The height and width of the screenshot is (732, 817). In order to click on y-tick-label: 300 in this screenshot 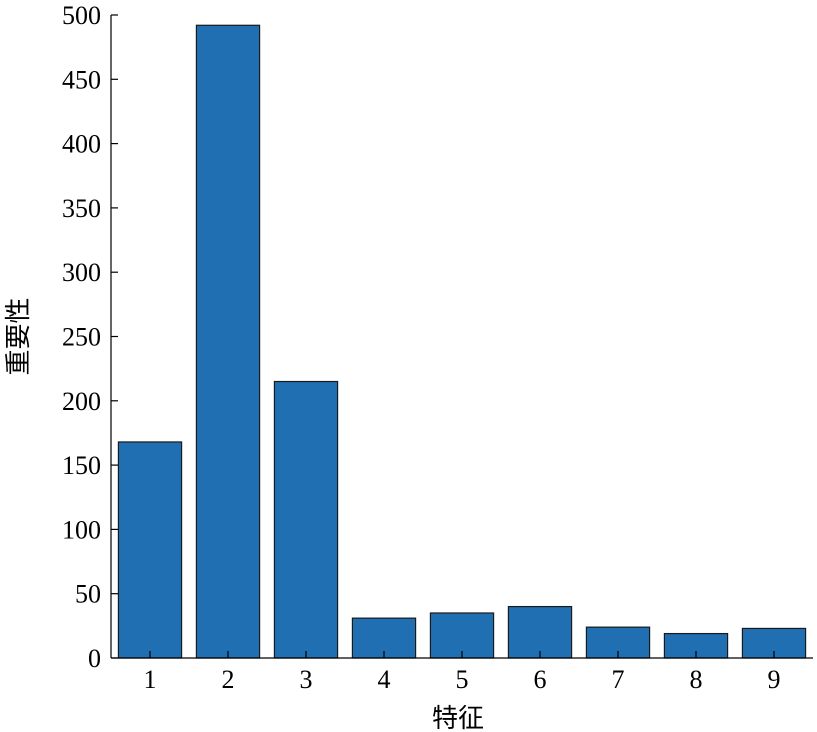, I will do `click(81, 272)`.